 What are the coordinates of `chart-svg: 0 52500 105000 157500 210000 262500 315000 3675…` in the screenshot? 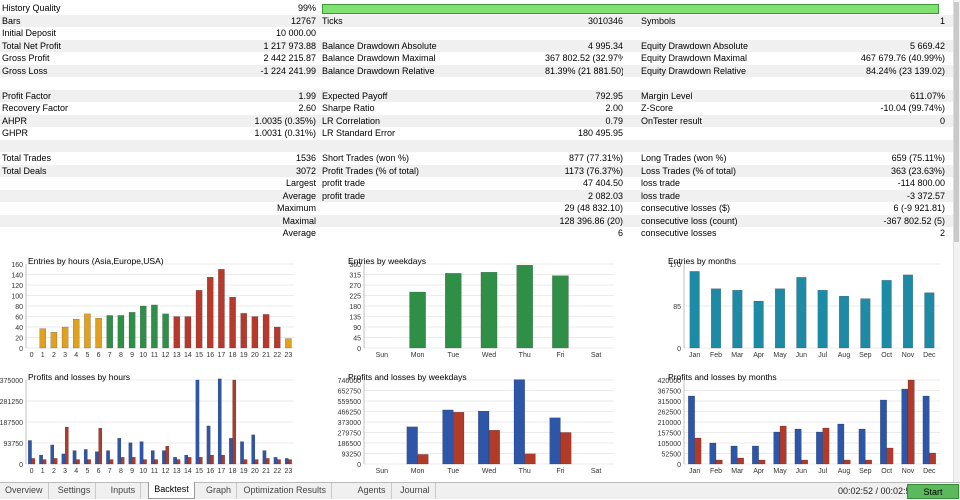 It's located at (799, 426).